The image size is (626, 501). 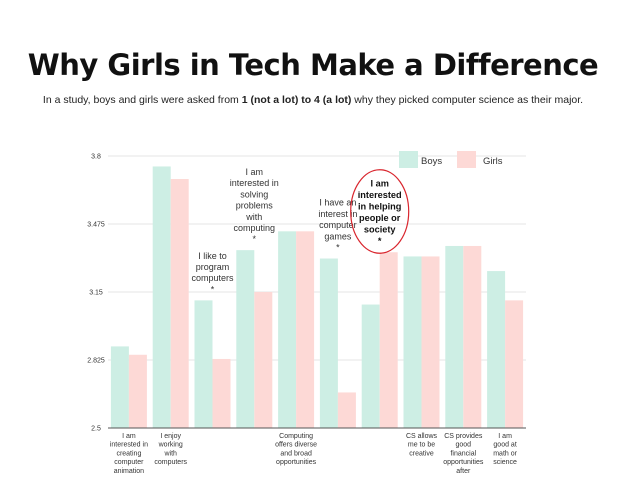 I want to click on annotation-line: with, so click(x=253, y=217).